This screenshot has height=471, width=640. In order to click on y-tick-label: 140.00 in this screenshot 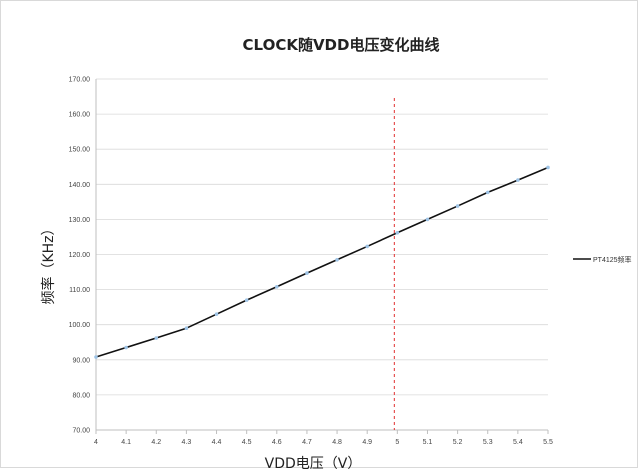, I will do `click(80, 185)`.